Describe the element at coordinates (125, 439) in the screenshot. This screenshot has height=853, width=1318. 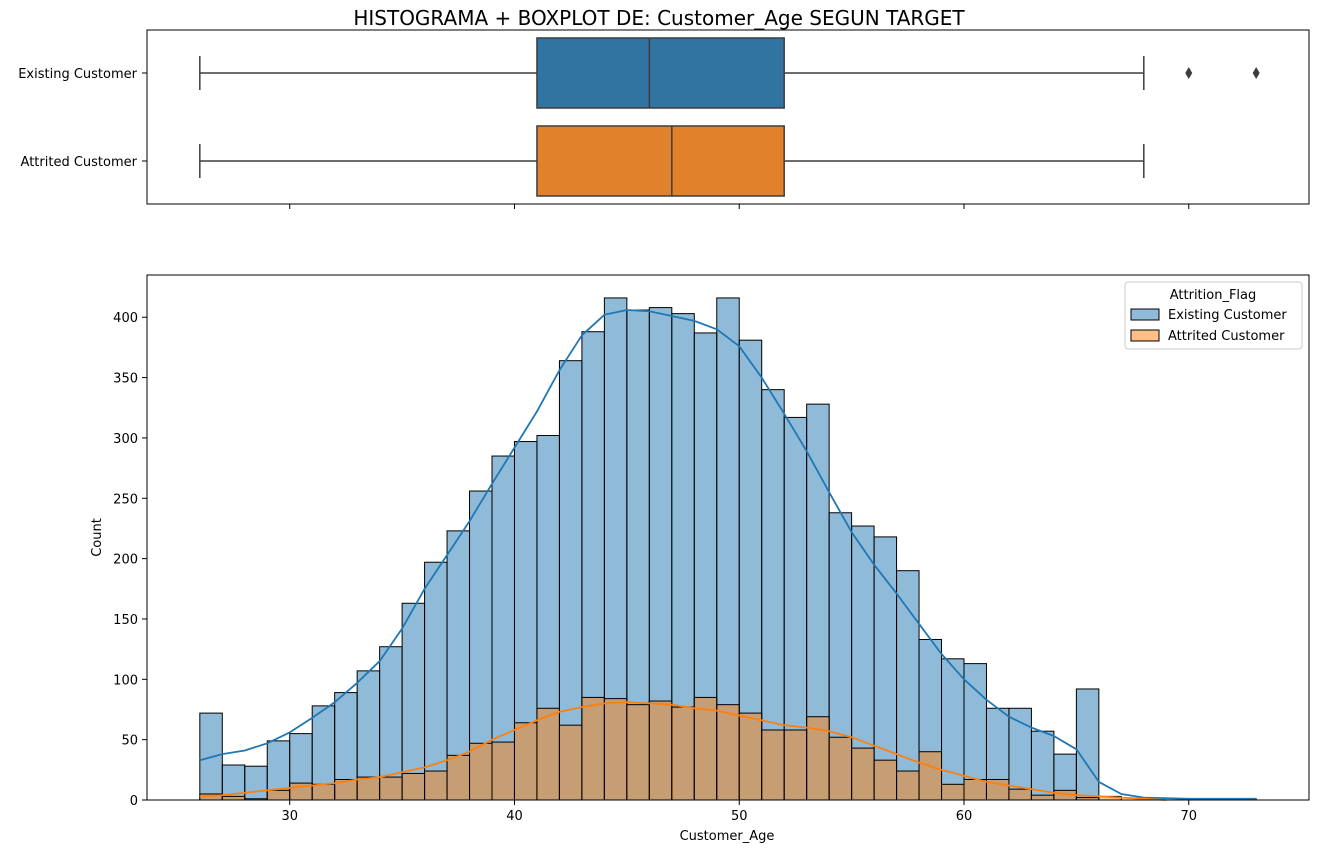
I see `y-tick-label: 300` at that location.